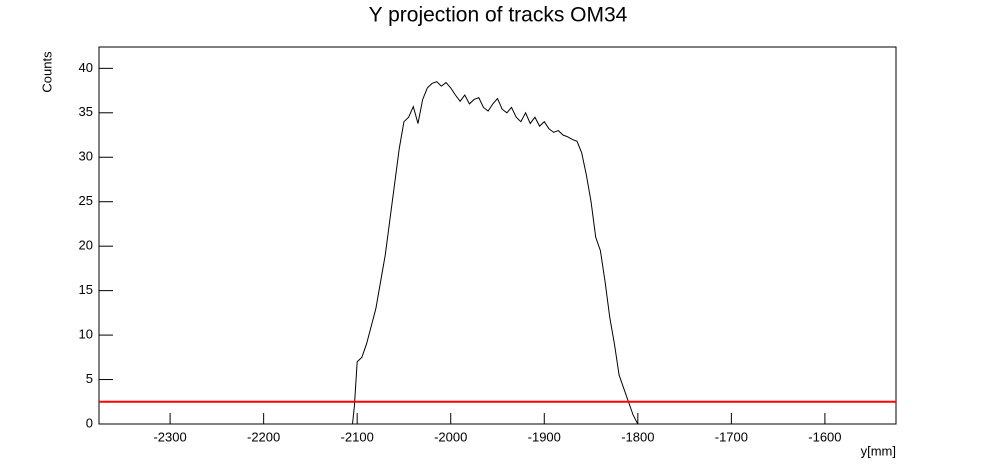  I want to click on x-tick-label: -2300, so click(169, 436).